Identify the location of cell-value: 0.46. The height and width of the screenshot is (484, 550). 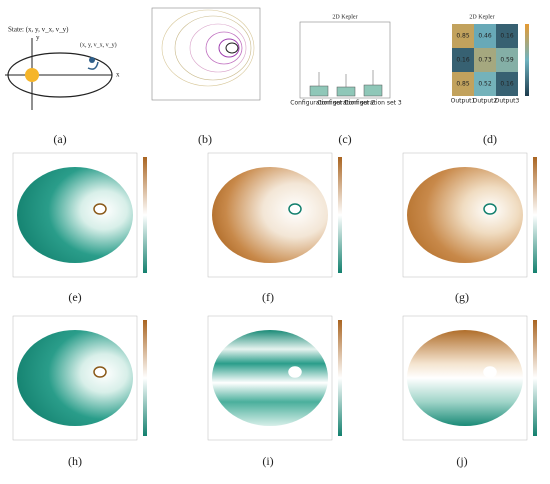
(485, 36).